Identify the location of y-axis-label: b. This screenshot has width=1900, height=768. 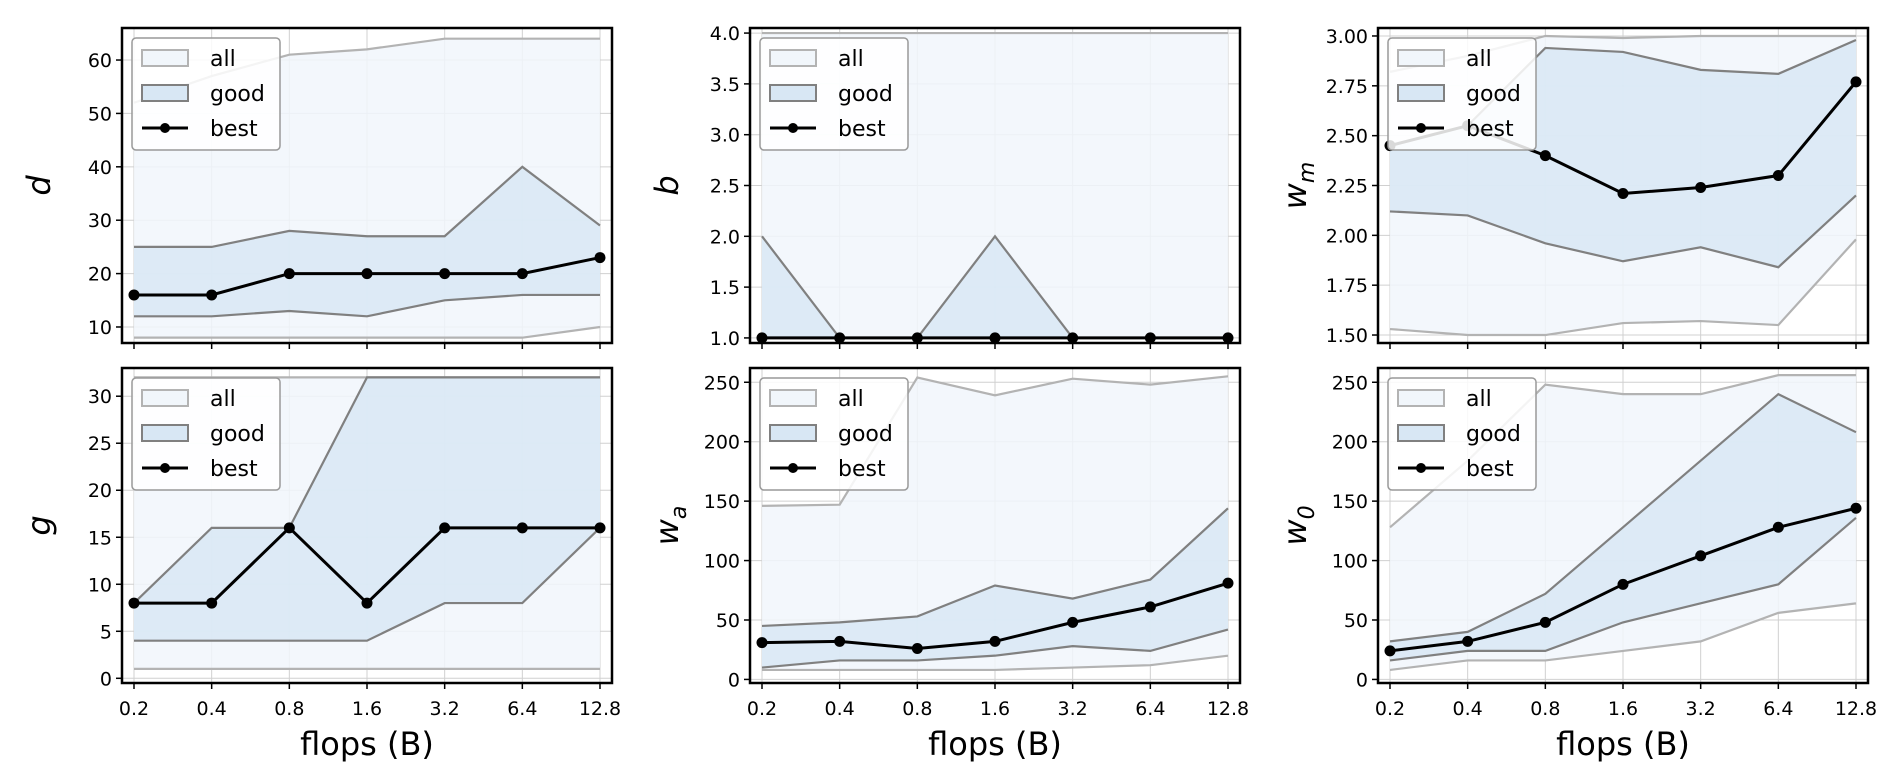
(667, 185).